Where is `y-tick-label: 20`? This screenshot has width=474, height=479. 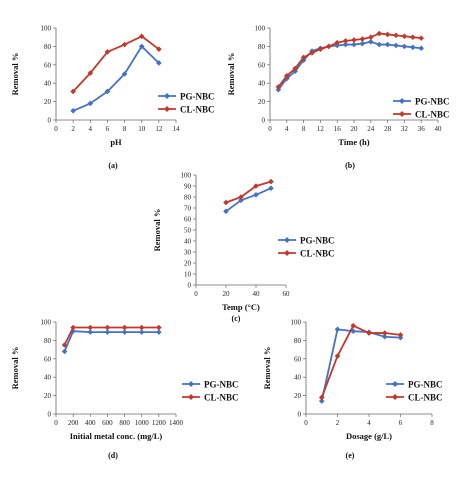
y-tick-label: 20 is located at coordinates (48, 396).